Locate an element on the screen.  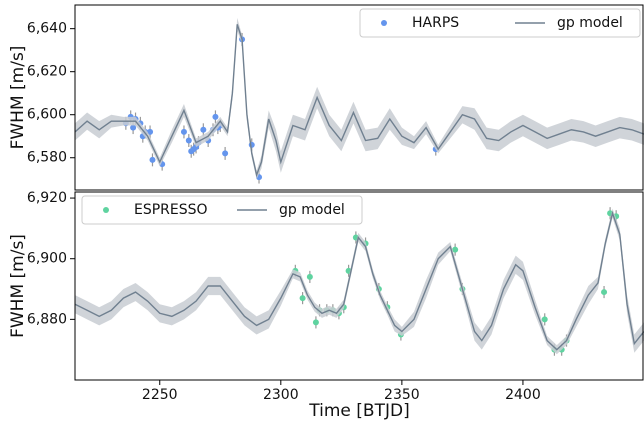
y-tick-label: 6,880 is located at coordinates (47, 319).